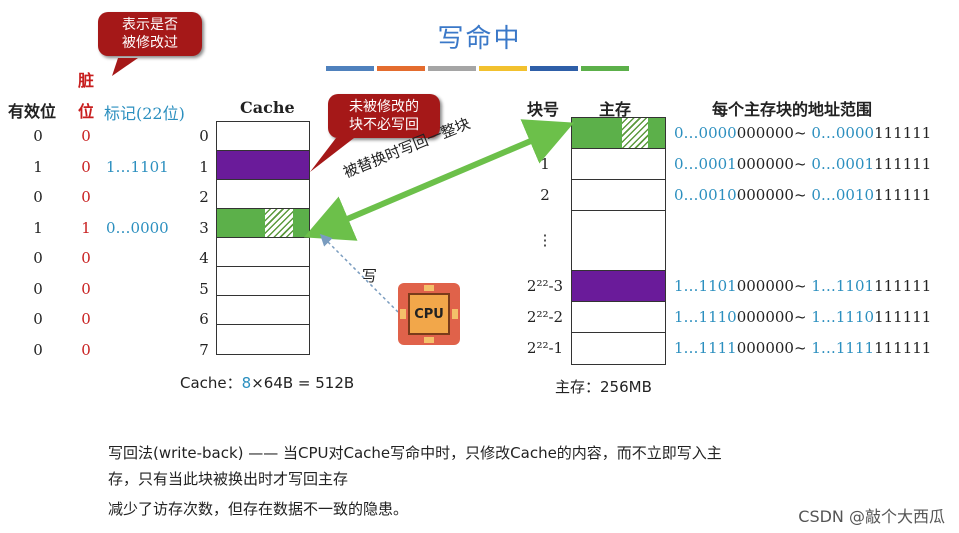 Image resolution: width=959 pixels, height=533 pixels. Describe the element at coordinates (359, 273) in the screenshot. I see `cpu-write-arrow` at that location.